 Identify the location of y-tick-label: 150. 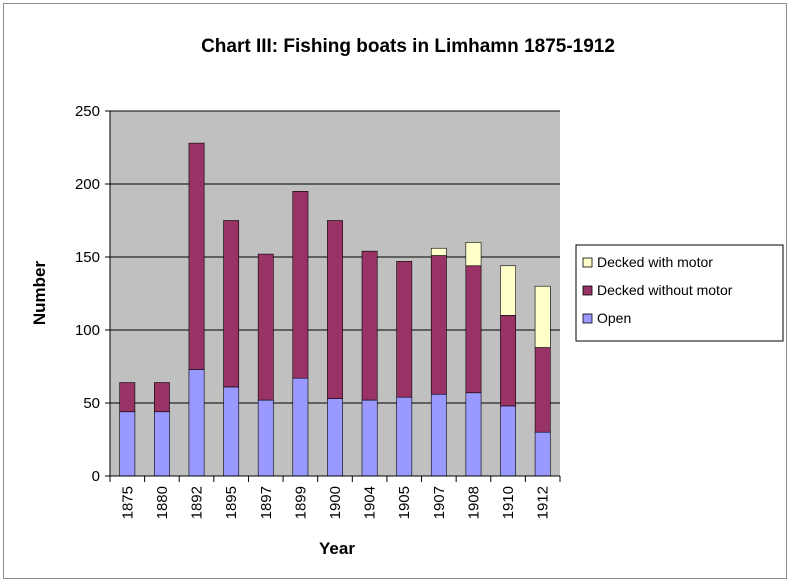
(87, 257).